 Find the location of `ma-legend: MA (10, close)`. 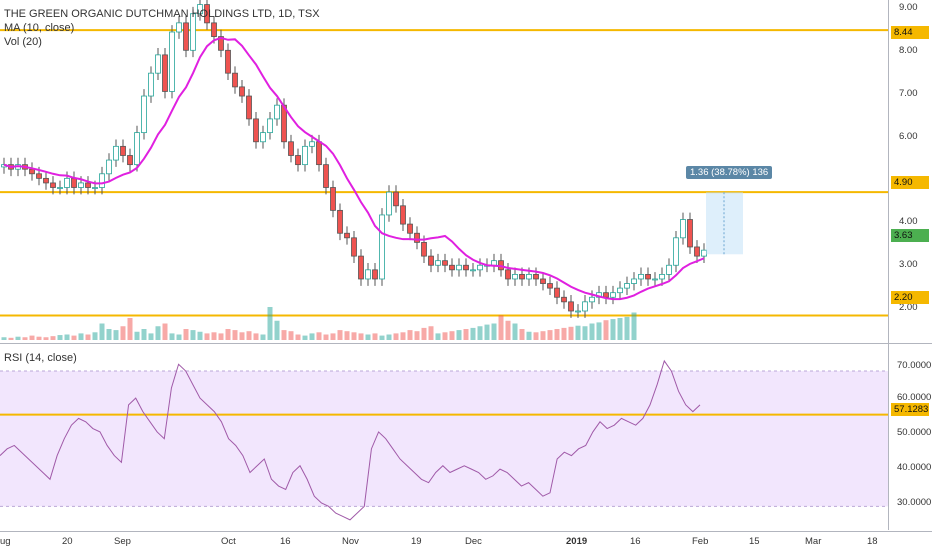

ma-legend: MA (10, close) is located at coordinates (39, 28).